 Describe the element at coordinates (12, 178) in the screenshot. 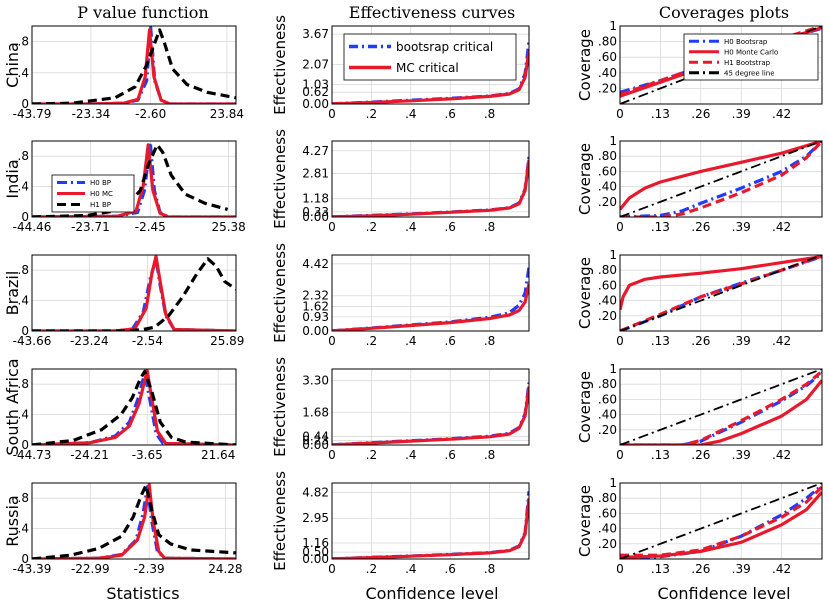

I see `row-label-india: India` at that location.